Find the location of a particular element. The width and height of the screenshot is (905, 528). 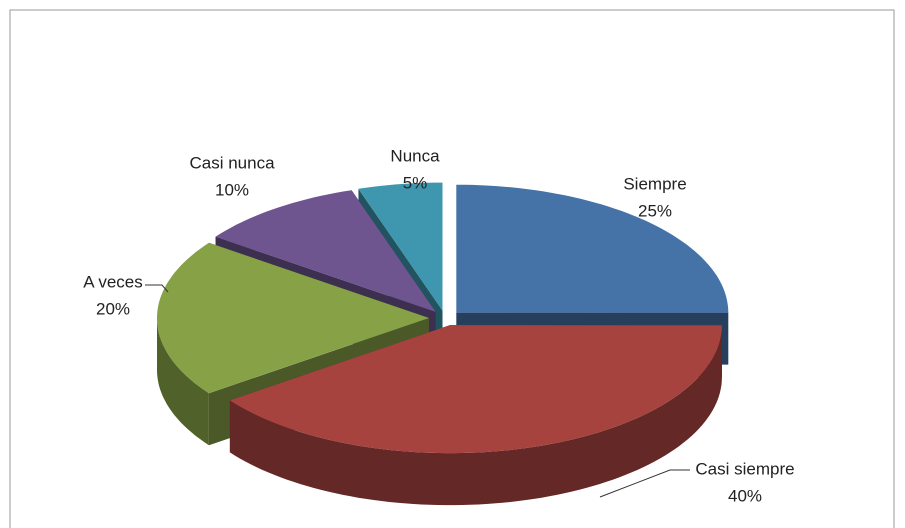

slice-label: Casi siempre is located at coordinates (744, 468).